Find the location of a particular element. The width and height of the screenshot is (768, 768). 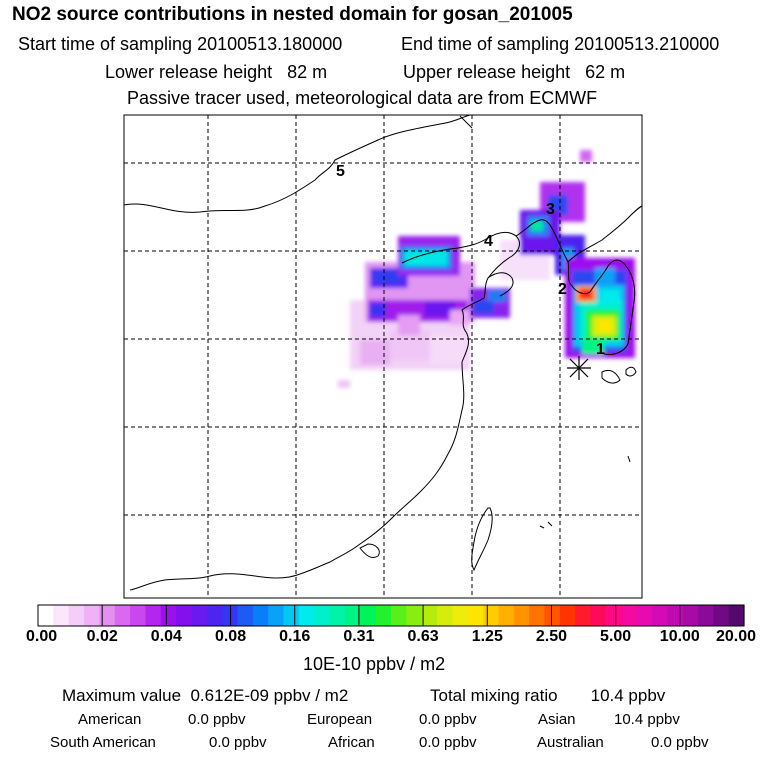

colorbar-tick-label: 5.00 is located at coordinates (616, 636).